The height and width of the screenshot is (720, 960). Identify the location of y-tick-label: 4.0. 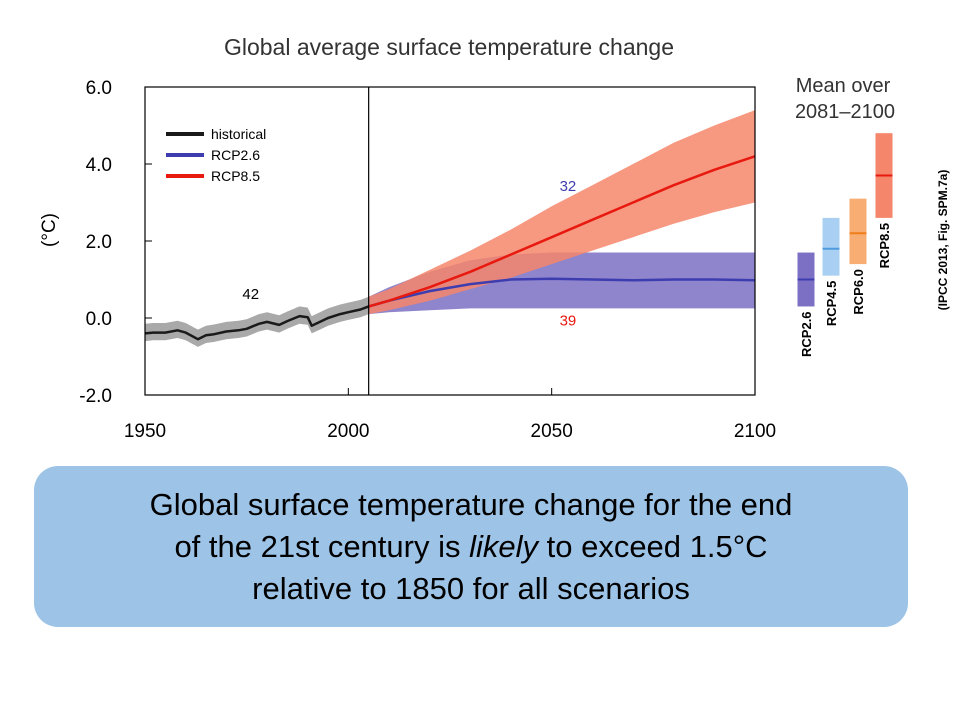
(99, 165).